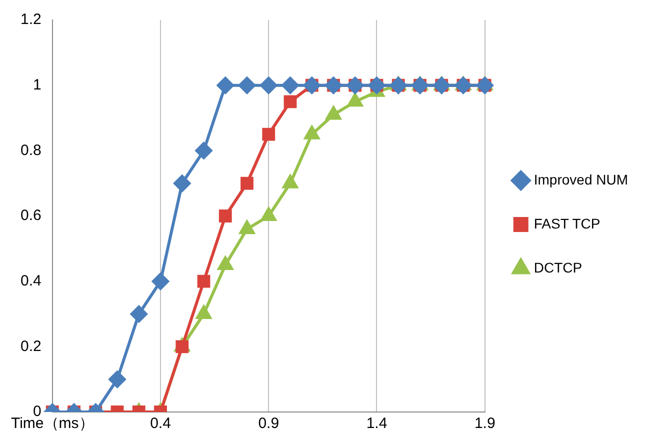 Image resolution: width=646 pixels, height=445 pixels. What do you see at coordinates (485, 423) in the screenshot?
I see `x-tick-label: 1.9` at bounding box center [485, 423].